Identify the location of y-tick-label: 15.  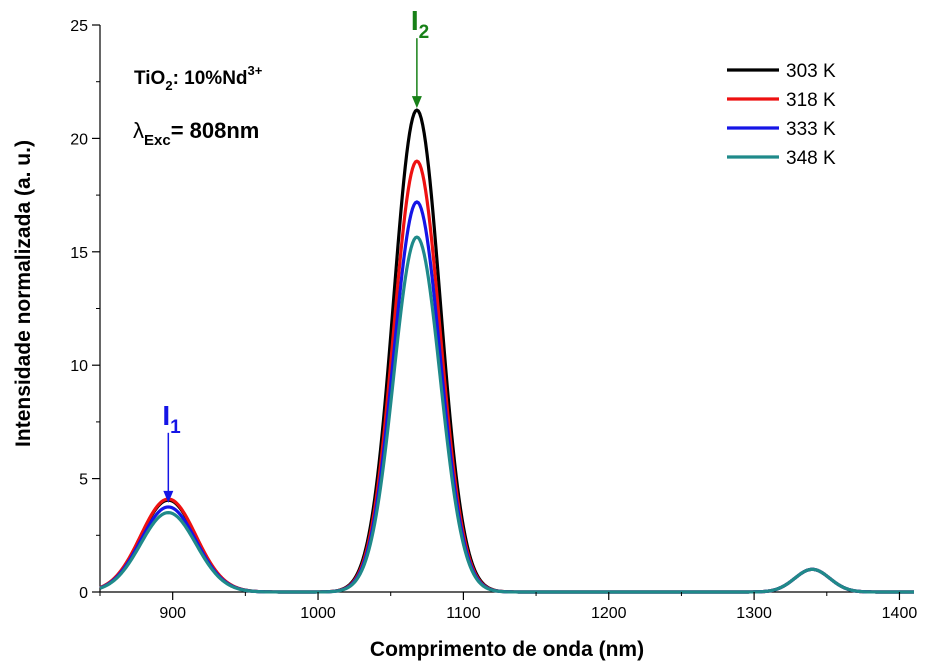
(79, 253).